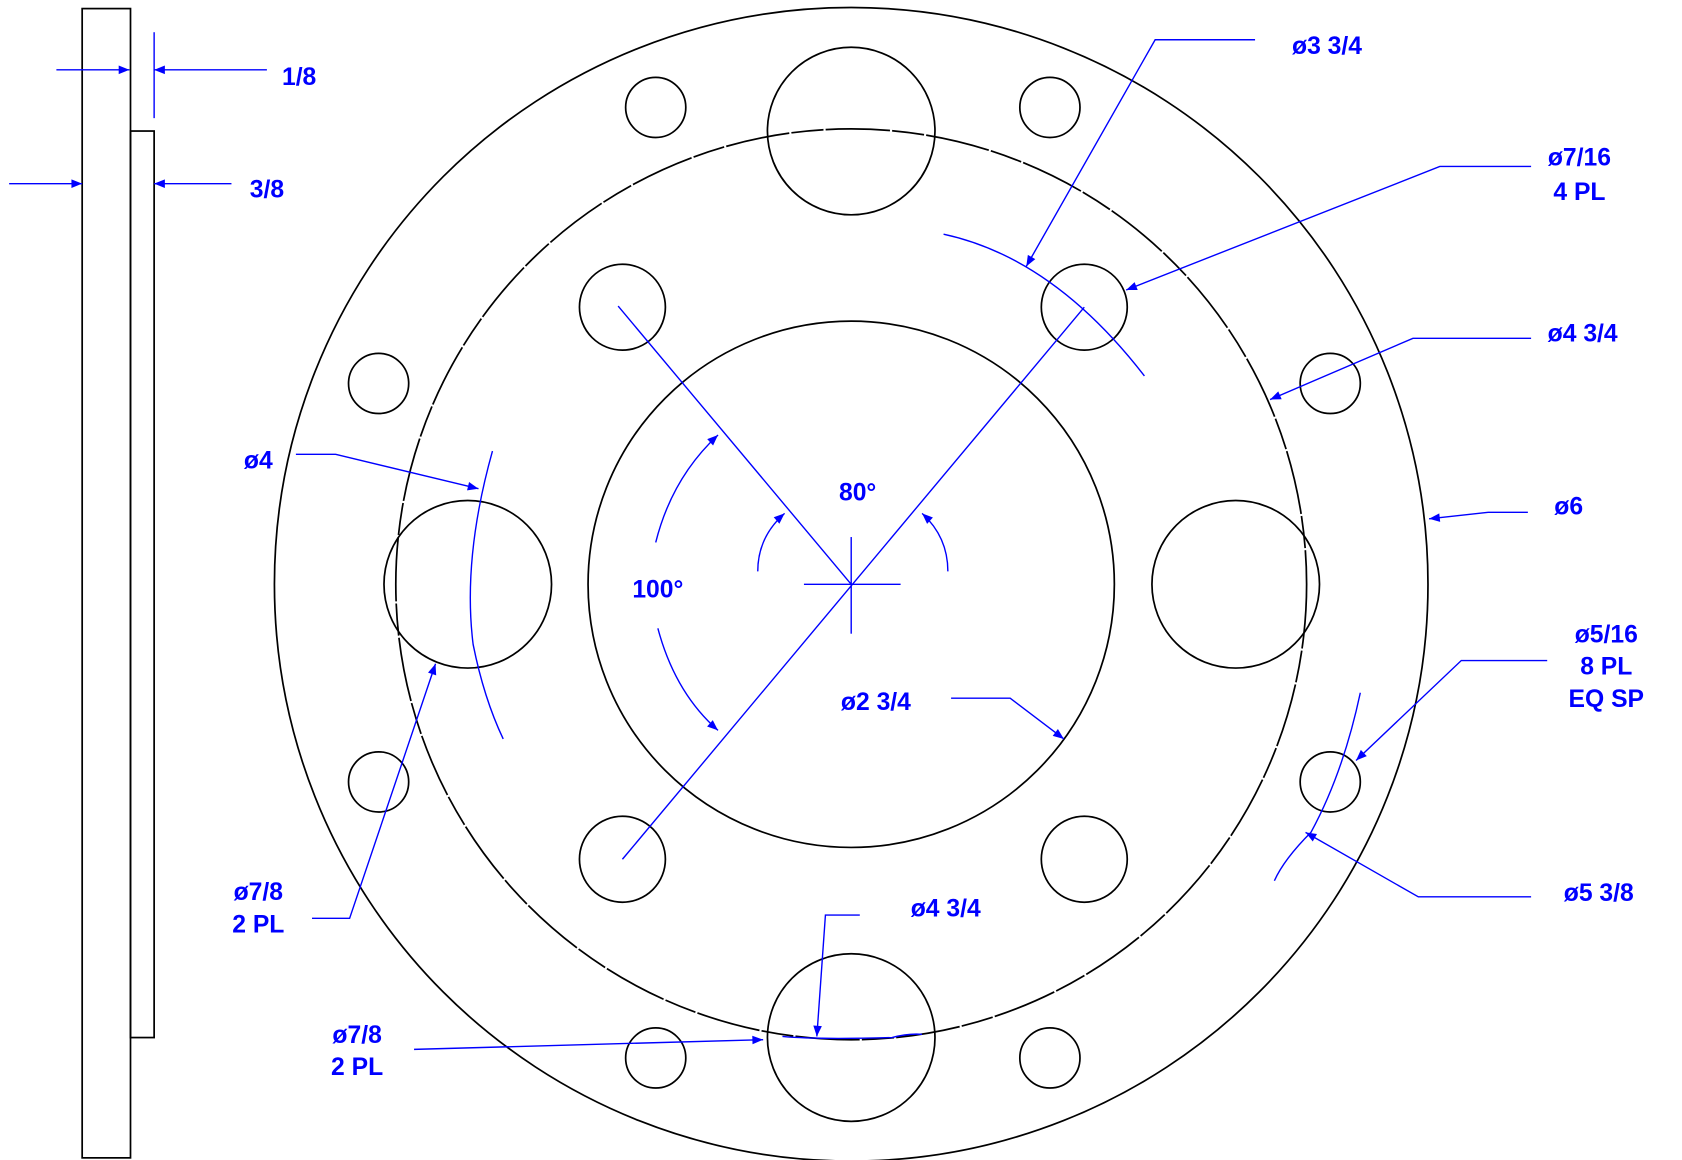 Image resolution: width=1682 pixels, height=1160 pixels. I want to click on angle-label: 80°, so click(857, 493).